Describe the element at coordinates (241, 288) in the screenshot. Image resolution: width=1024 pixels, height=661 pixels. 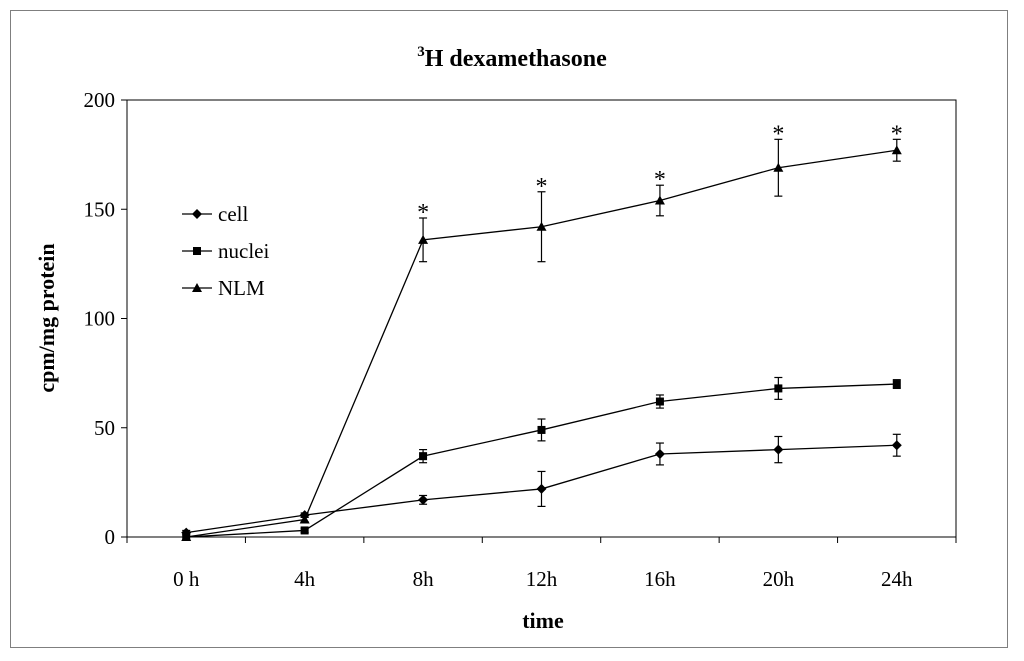
I see `legend-label: NLM` at that location.